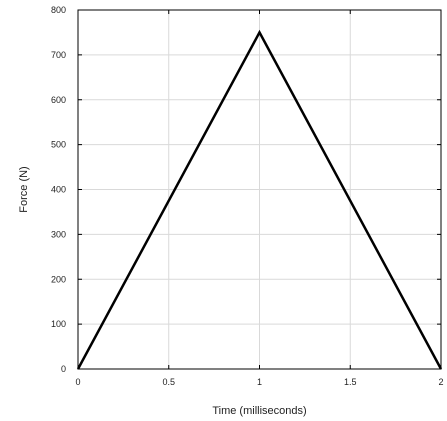 This screenshot has height=421, width=447. What do you see at coordinates (58, 324) in the screenshot?
I see `y-tick-label: 100` at bounding box center [58, 324].